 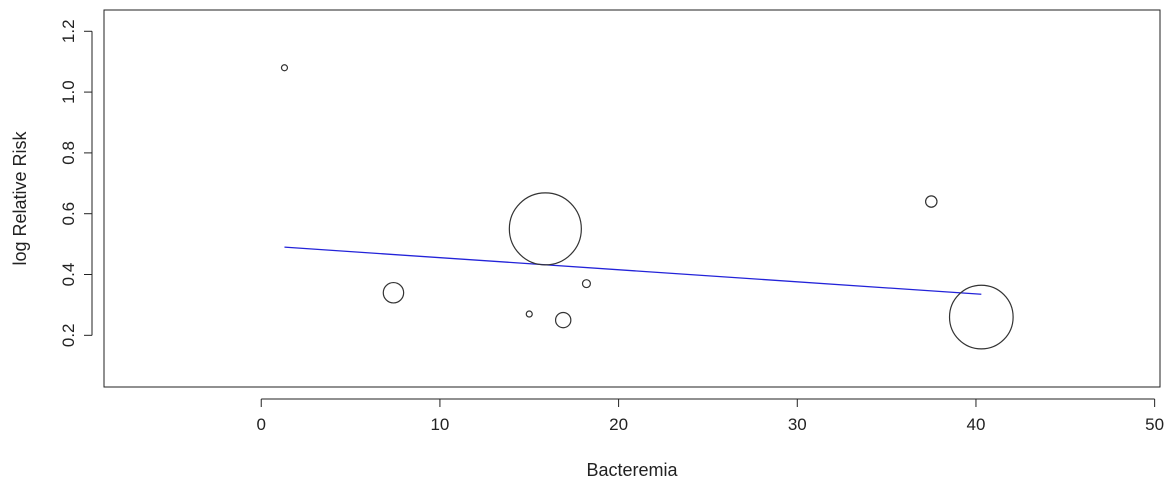 What do you see at coordinates (68, 275) in the screenshot?
I see `y-tick-label: 0.4` at bounding box center [68, 275].